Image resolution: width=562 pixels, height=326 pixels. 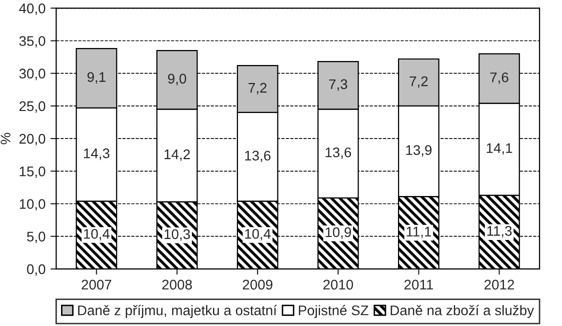 What do you see at coordinates (419, 151) in the screenshot?
I see `data-label: 13,9` at bounding box center [419, 151].